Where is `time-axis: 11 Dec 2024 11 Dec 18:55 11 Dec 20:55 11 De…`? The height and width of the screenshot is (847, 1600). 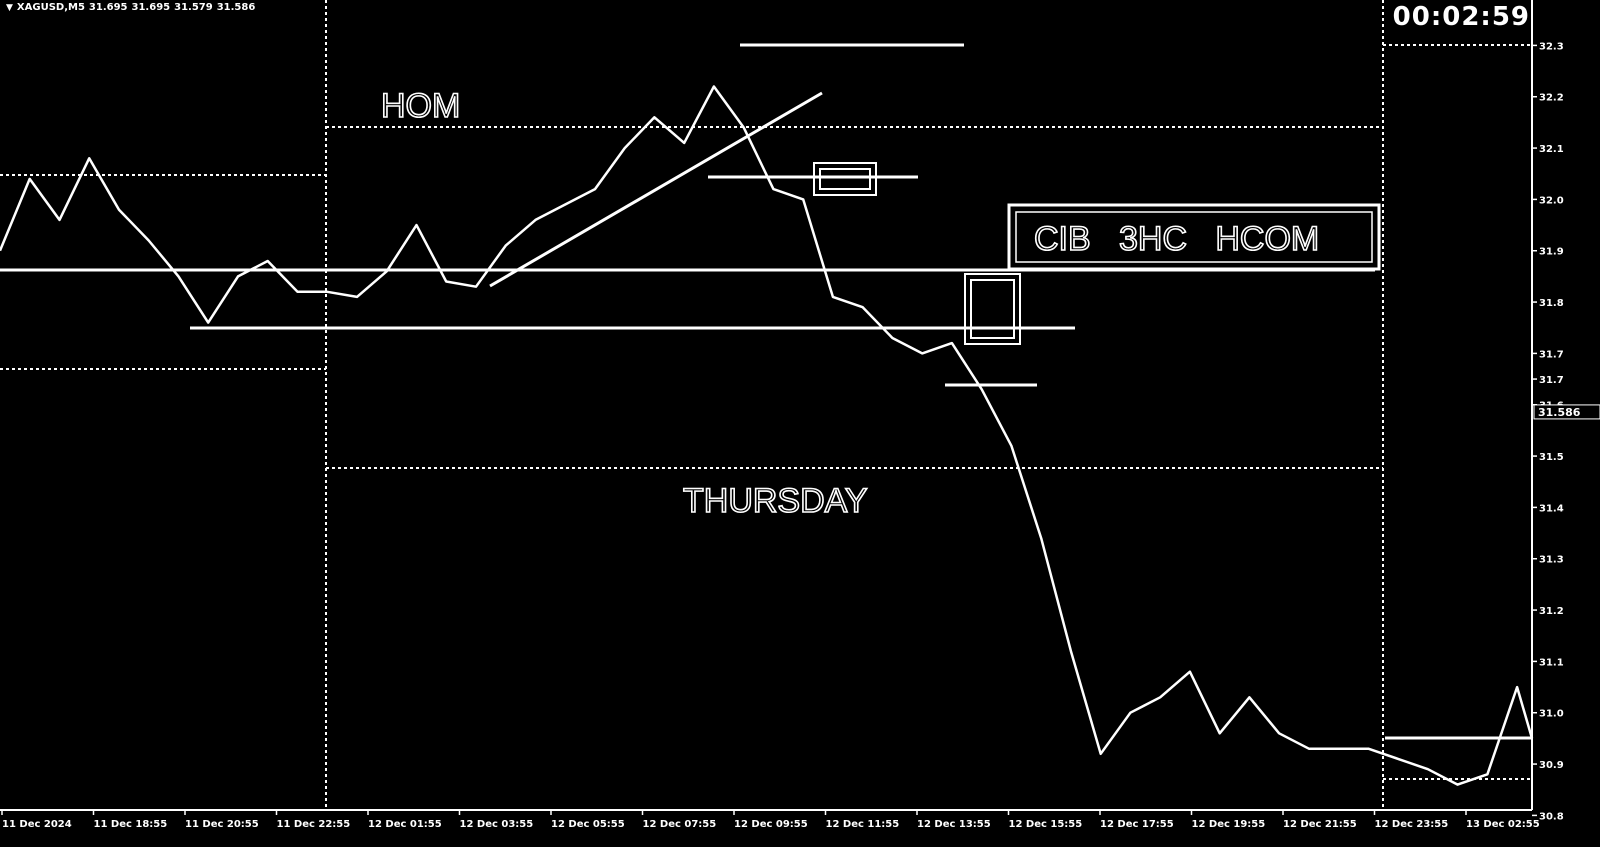
time-axis: 11 Dec 2024 11 Dec 18:55 11 Dec 20:55 11 De… is located at coordinates (770, 819).